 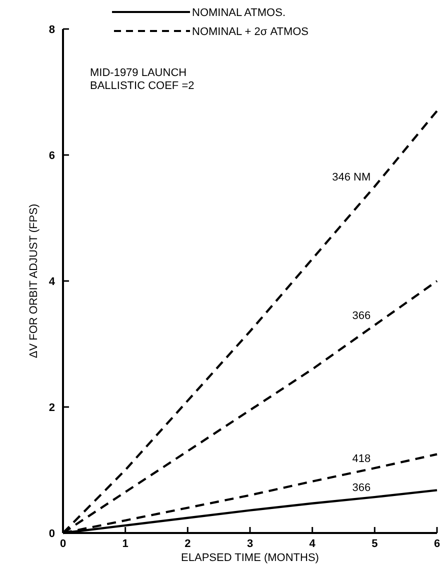 I want to click on annotation: NOMINAL + 2σ ATMOS, so click(x=250, y=32).